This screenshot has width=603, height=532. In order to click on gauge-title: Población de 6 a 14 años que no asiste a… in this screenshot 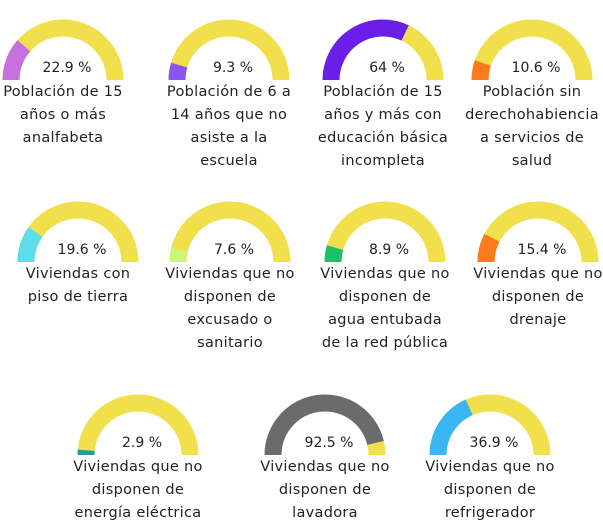, I will do `click(229, 126)`.